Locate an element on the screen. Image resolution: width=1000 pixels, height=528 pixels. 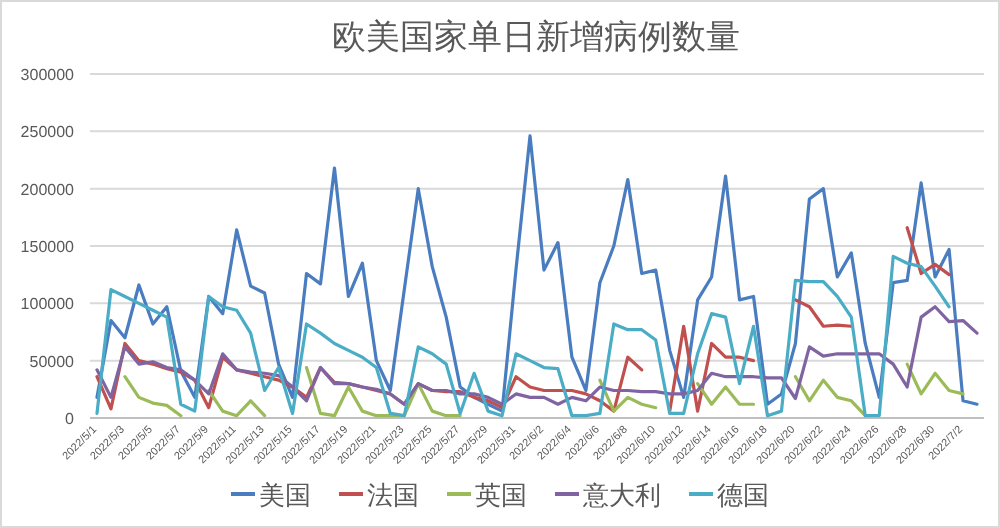
y-tick-label: 250000 is located at coordinates (48, 132).